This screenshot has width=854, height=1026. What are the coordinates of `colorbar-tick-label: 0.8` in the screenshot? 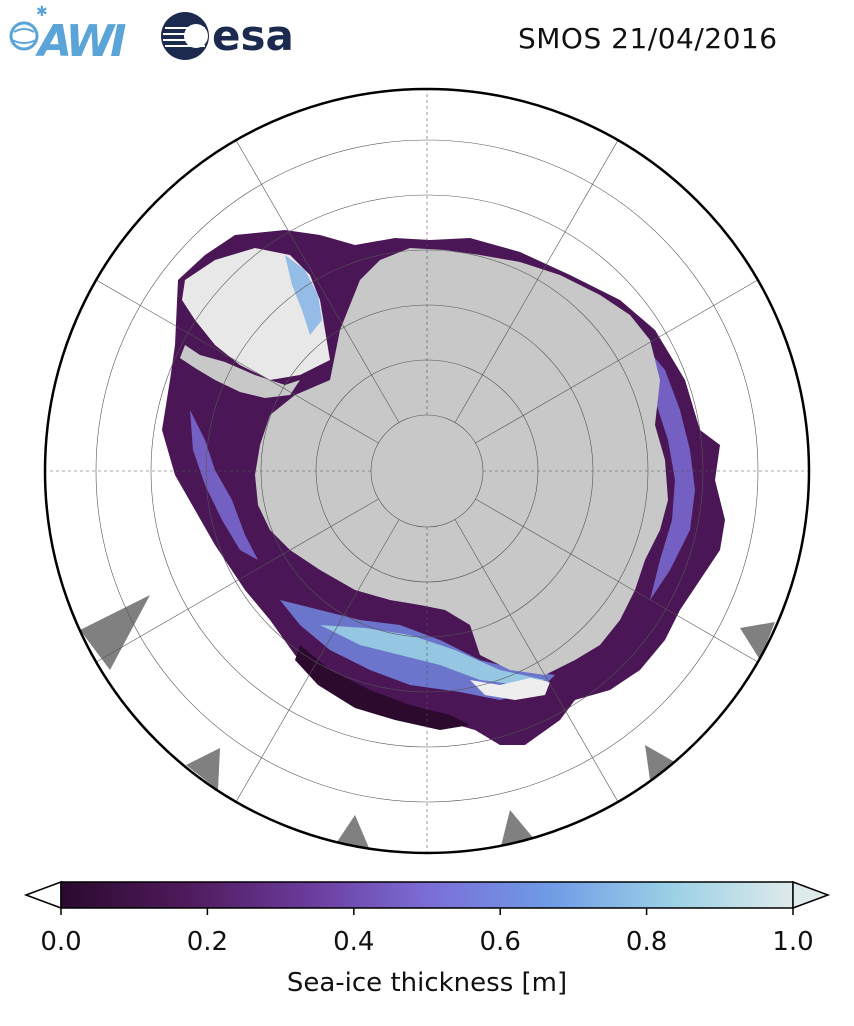 It's located at (646, 942).